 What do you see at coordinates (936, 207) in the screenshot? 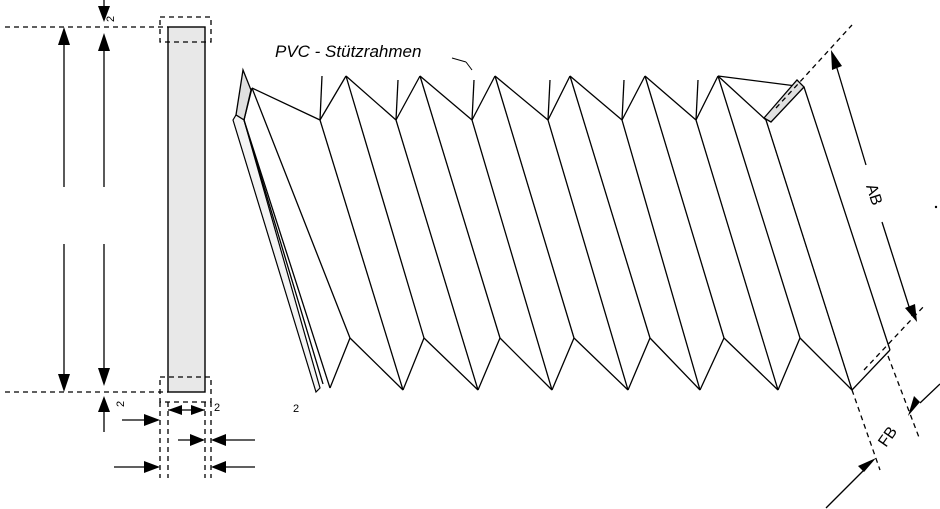
I see `dot-mark` at bounding box center [936, 207].